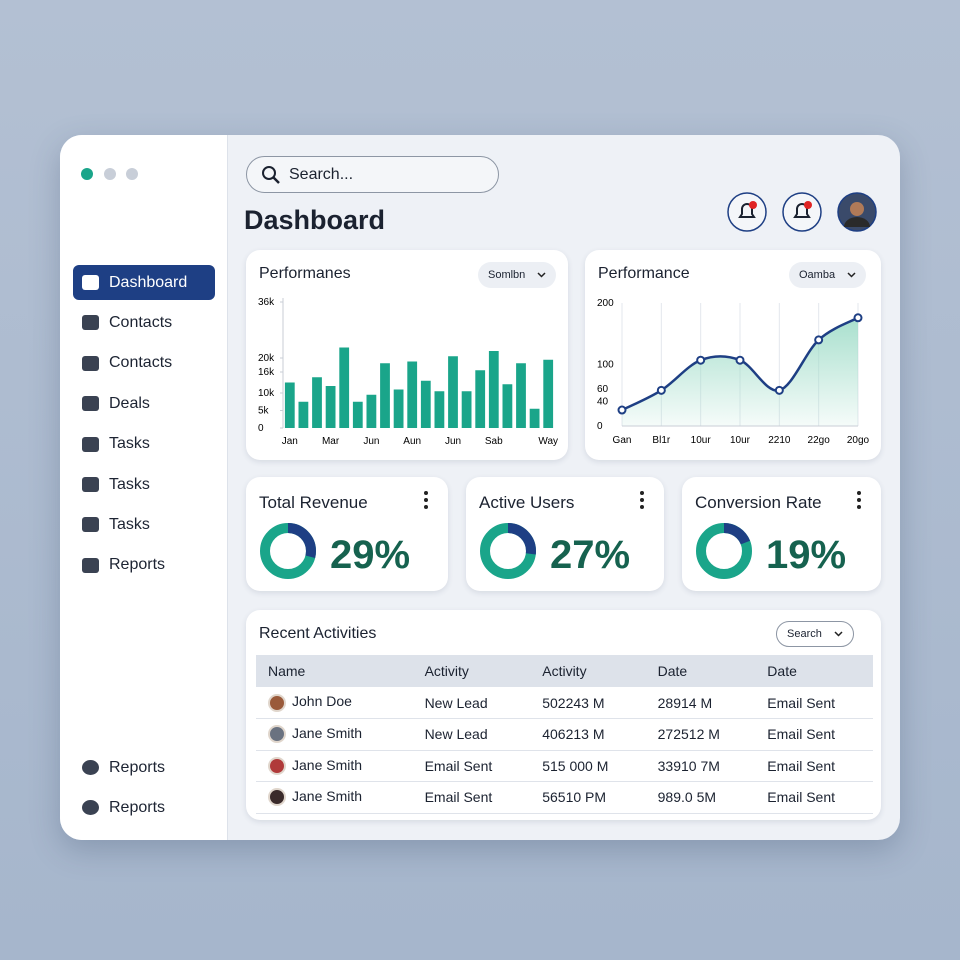 The image size is (960, 960). Describe the element at coordinates (144, 282) in the screenshot. I see `nav-item: Dashboard` at that location.